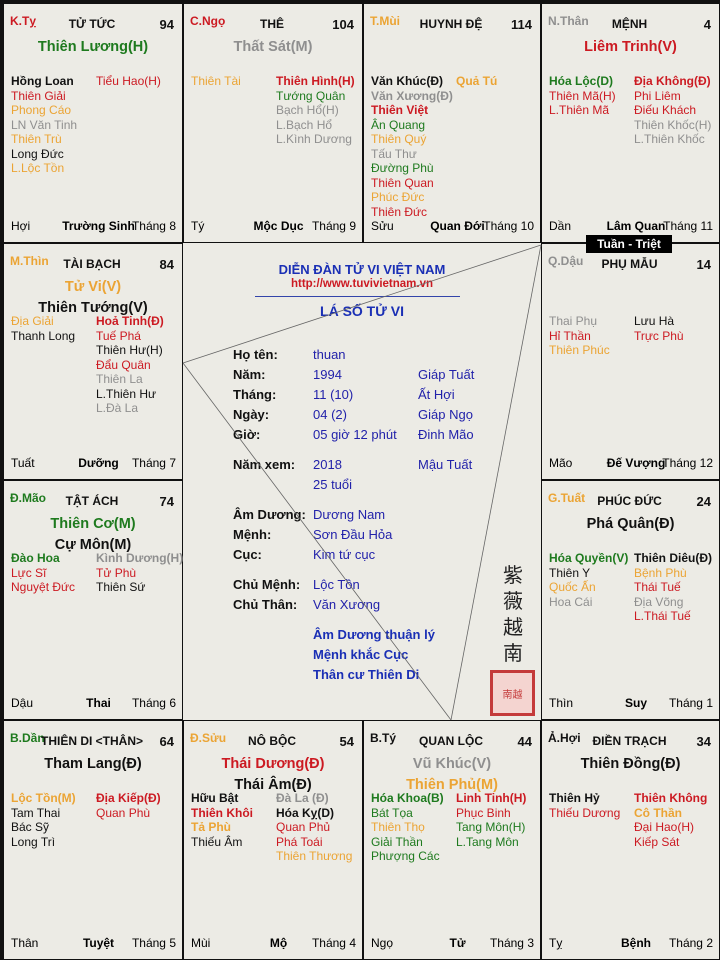 The height and width of the screenshot is (963, 720). I want to click on info-value: 1994, so click(327, 374).